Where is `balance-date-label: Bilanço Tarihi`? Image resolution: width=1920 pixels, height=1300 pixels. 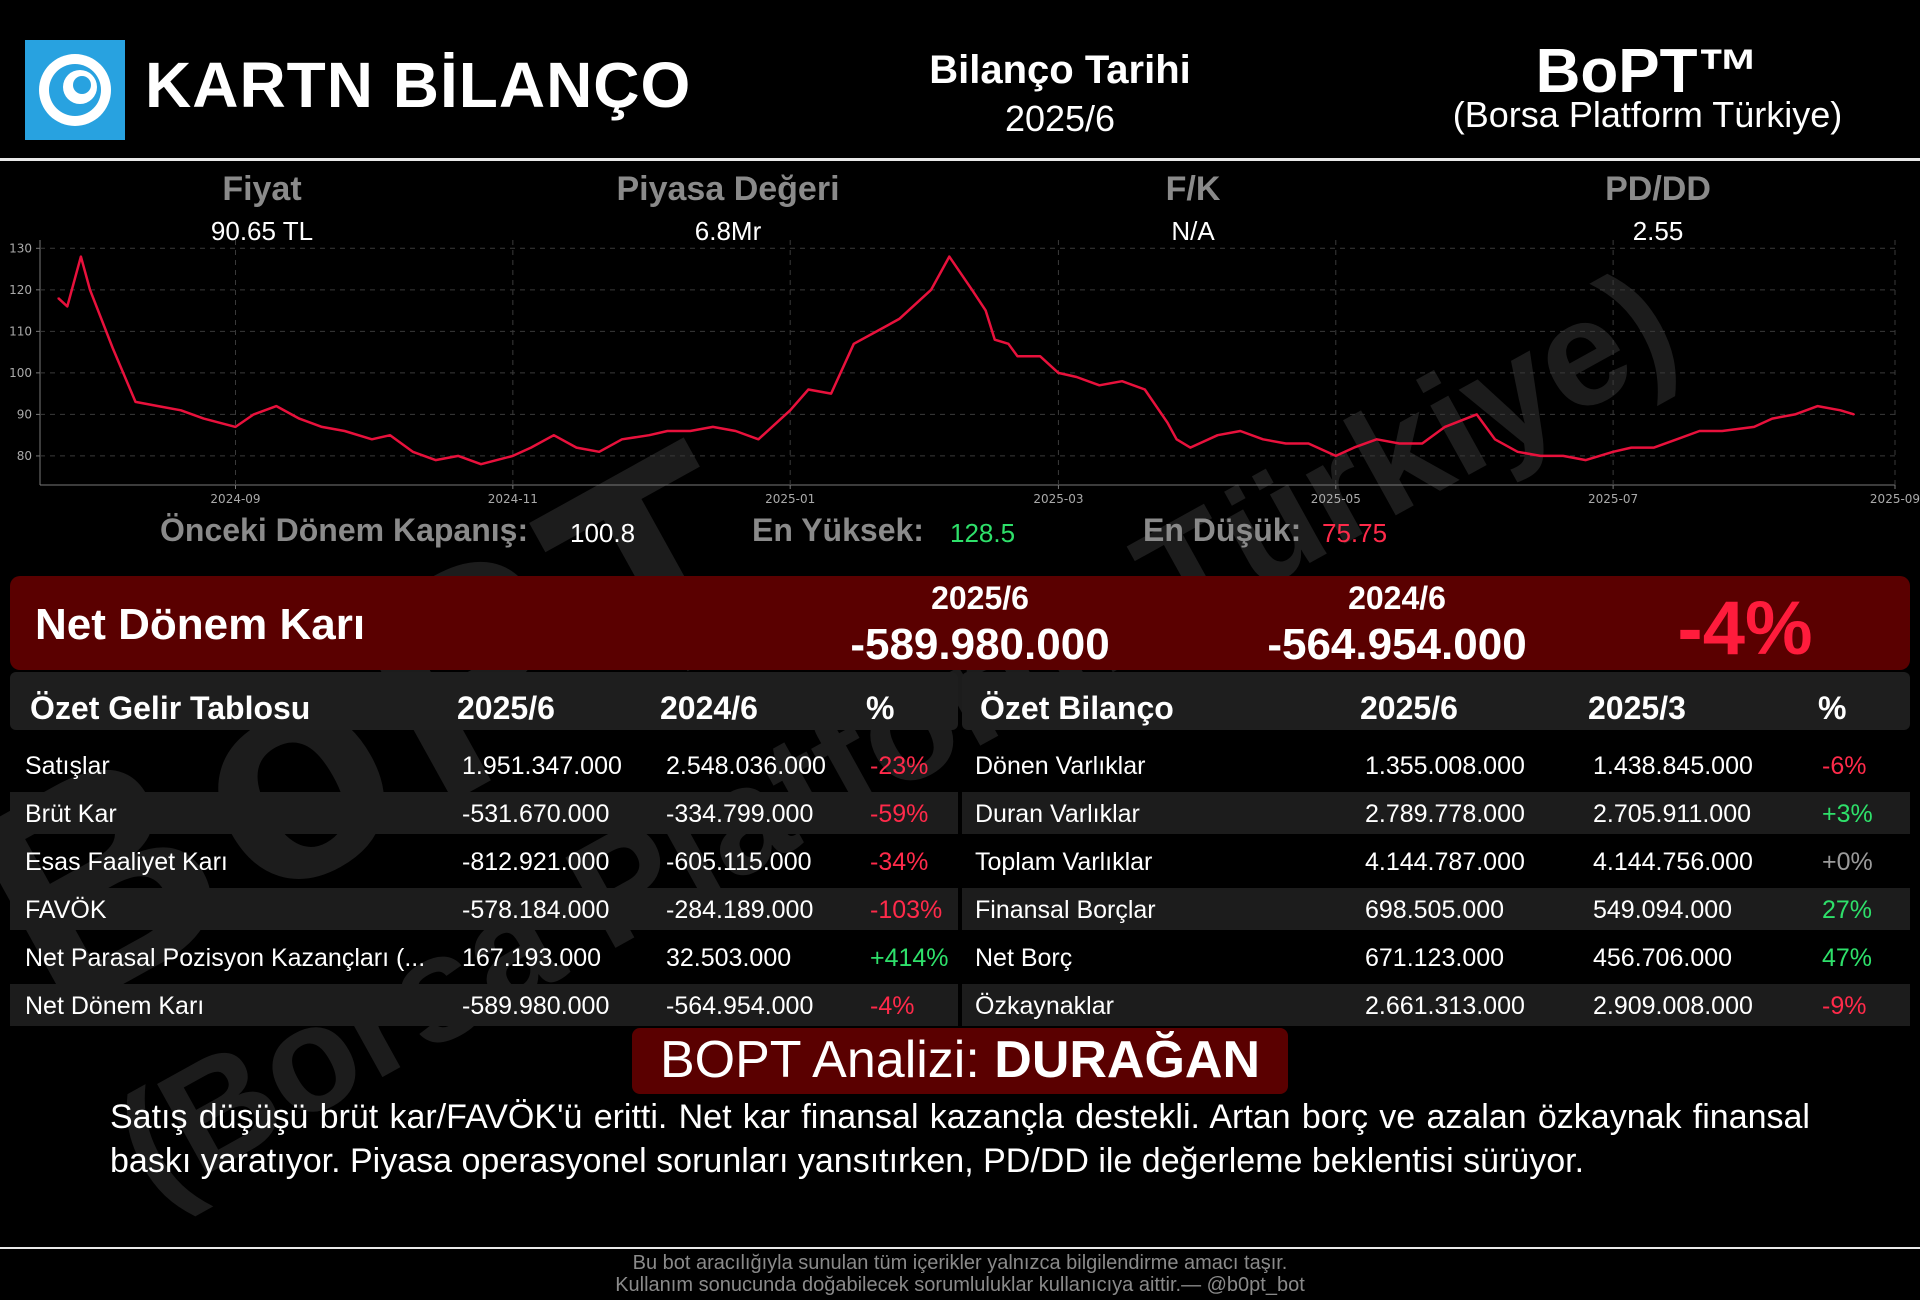 balance-date-label: Bilanço Tarihi is located at coordinates (1060, 70).